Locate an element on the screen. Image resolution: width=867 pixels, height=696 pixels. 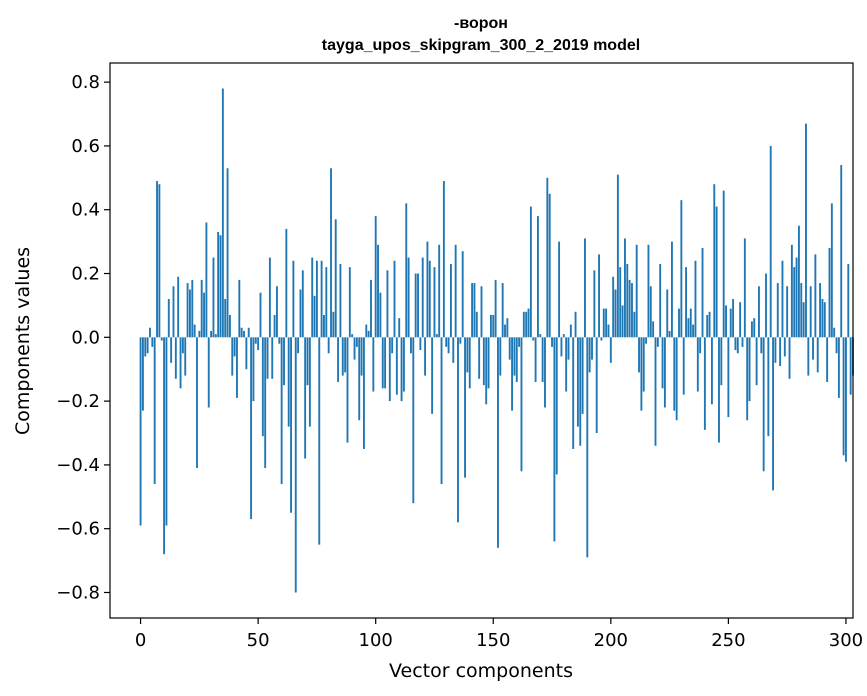
y-axis-label: Components values is located at coordinates (23, 341).